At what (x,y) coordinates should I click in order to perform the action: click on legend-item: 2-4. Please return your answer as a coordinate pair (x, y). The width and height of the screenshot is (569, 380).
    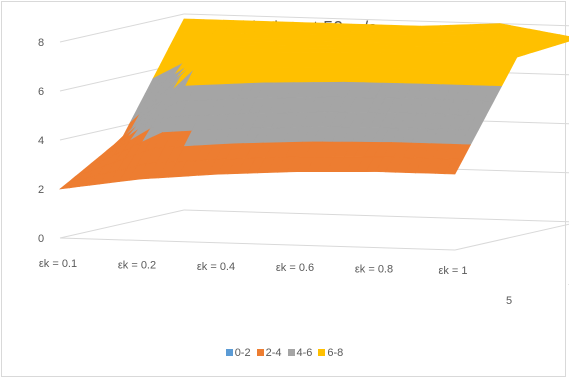
    Looking at the image, I should click on (269, 353).